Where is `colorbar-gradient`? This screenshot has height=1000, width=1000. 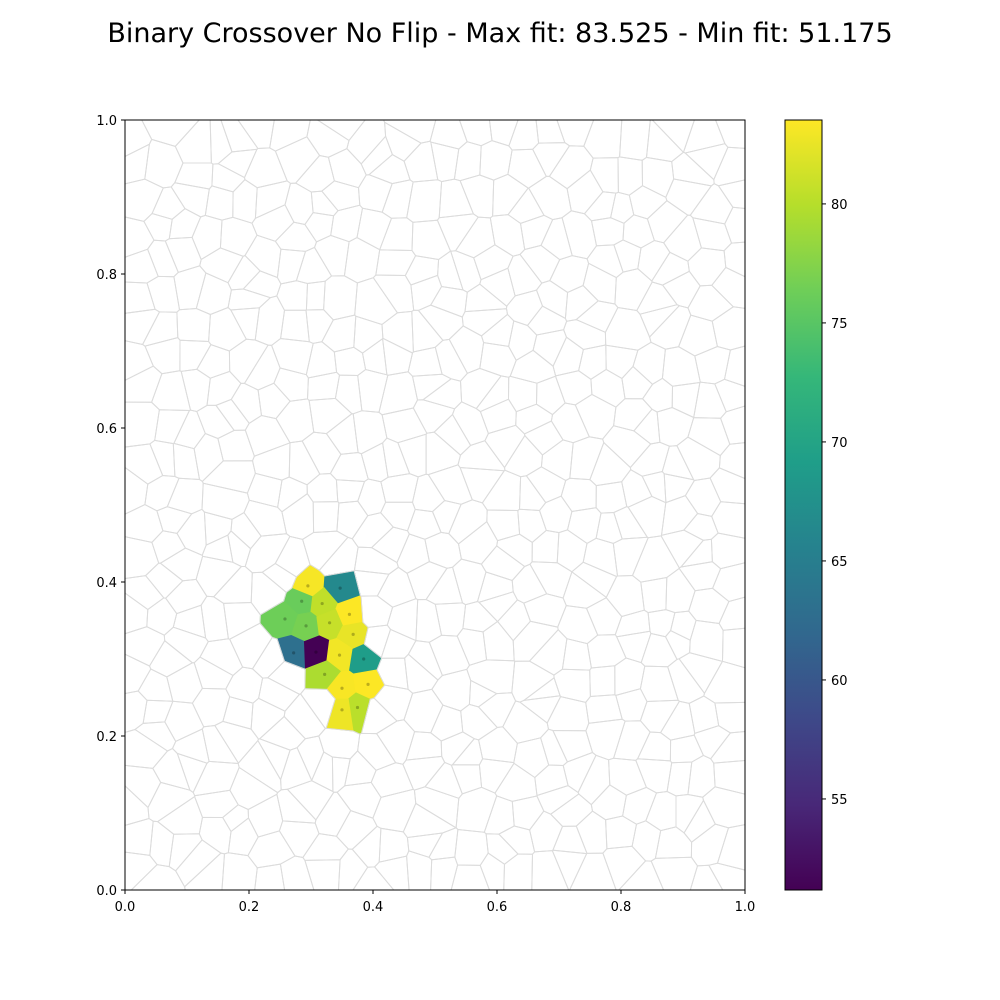 colorbar-gradient is located at coordinates (803, 505).